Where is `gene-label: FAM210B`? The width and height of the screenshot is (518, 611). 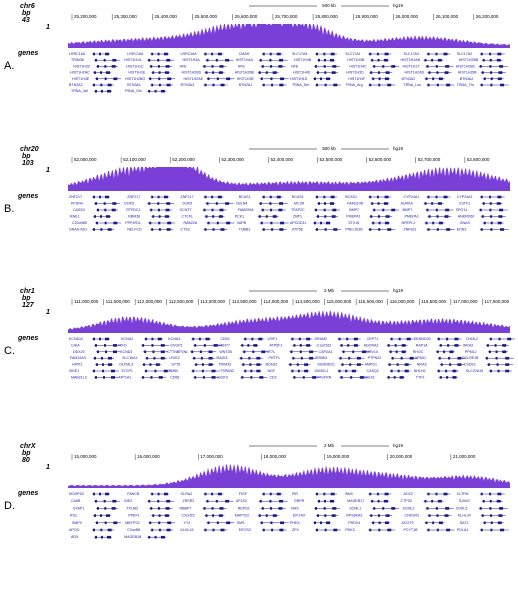
gene-label: FAM210B is located at coordinates (355, 203).